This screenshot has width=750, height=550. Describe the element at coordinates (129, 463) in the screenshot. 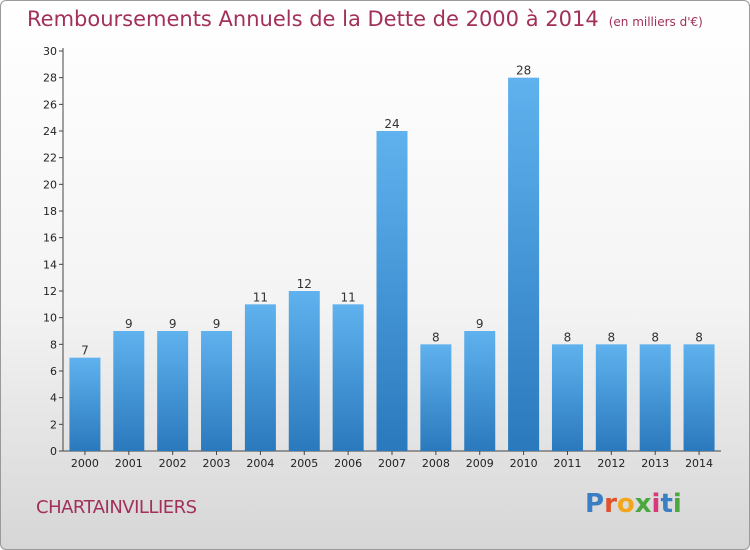

I see `x-tick-label: 2001` at that location.